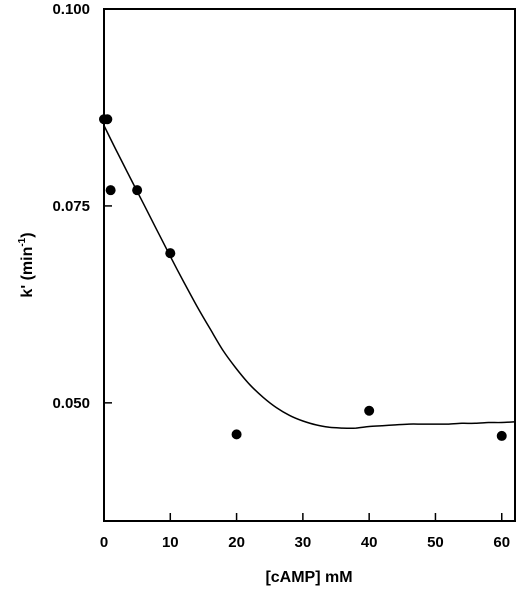  What do you see at coordinates (435, 542) in the screenshot?
I see `x-tick-label: 50` at bounding box center [435, 542].